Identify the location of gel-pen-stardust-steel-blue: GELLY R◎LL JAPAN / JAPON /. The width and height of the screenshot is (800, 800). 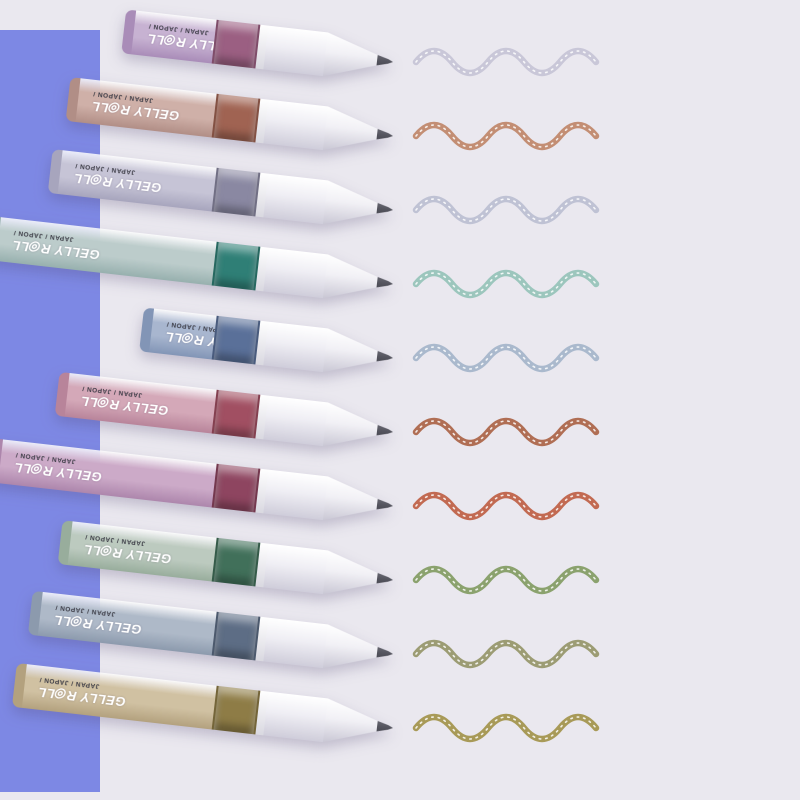
(267, 343).